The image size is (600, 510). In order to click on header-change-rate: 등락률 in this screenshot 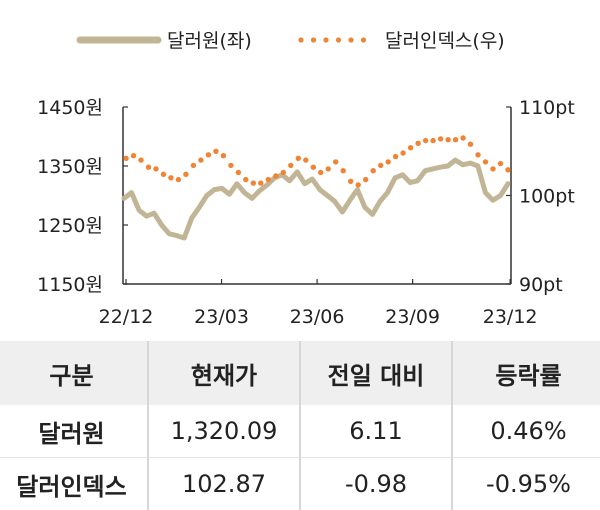, I will do `click(526, 373)`.